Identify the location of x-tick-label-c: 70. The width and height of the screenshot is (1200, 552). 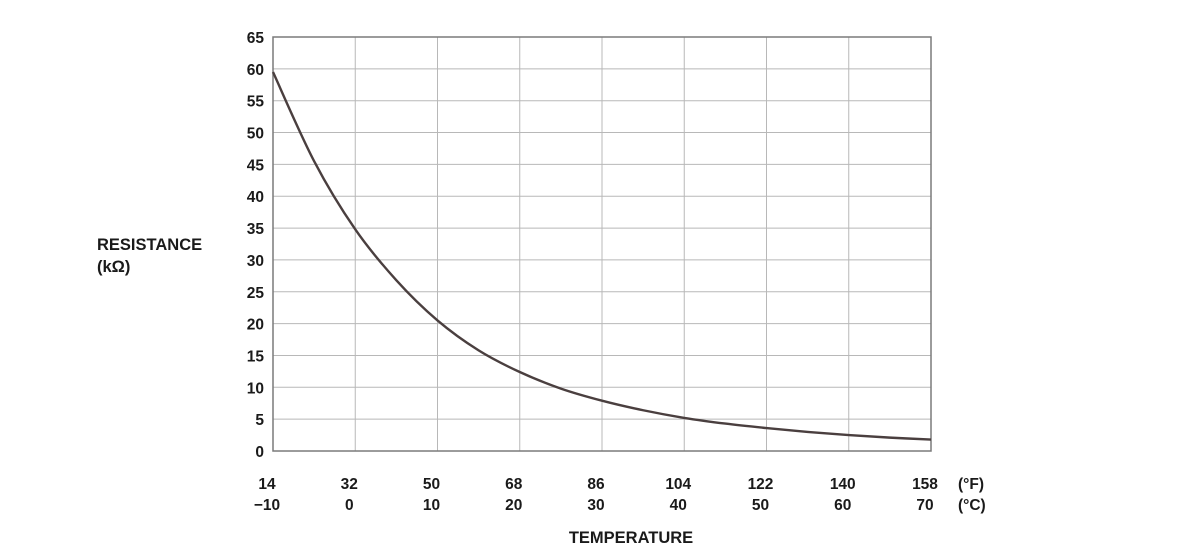
(924, 505).